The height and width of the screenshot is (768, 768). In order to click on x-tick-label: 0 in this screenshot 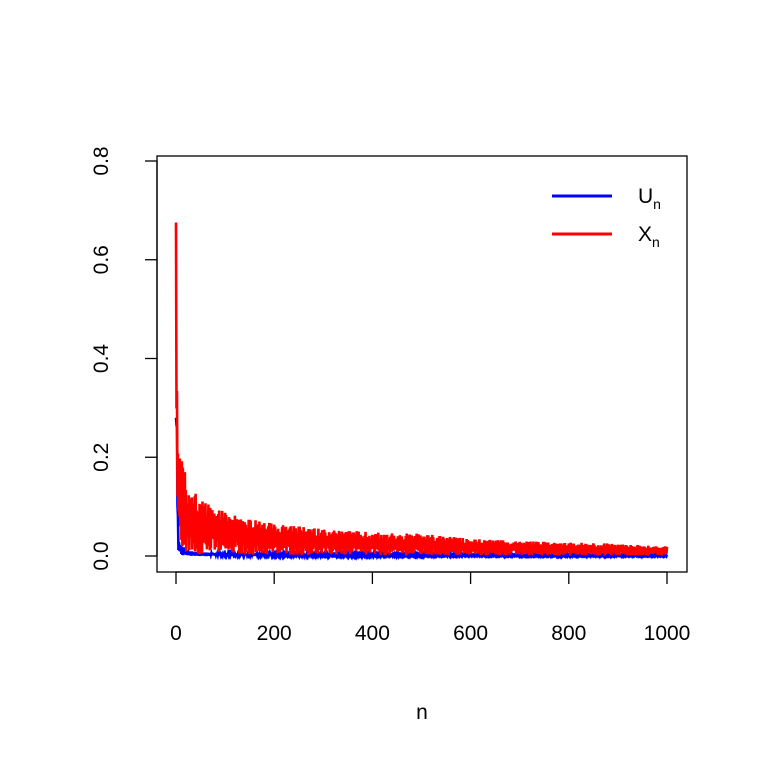, I will do `click(176, 633)`.